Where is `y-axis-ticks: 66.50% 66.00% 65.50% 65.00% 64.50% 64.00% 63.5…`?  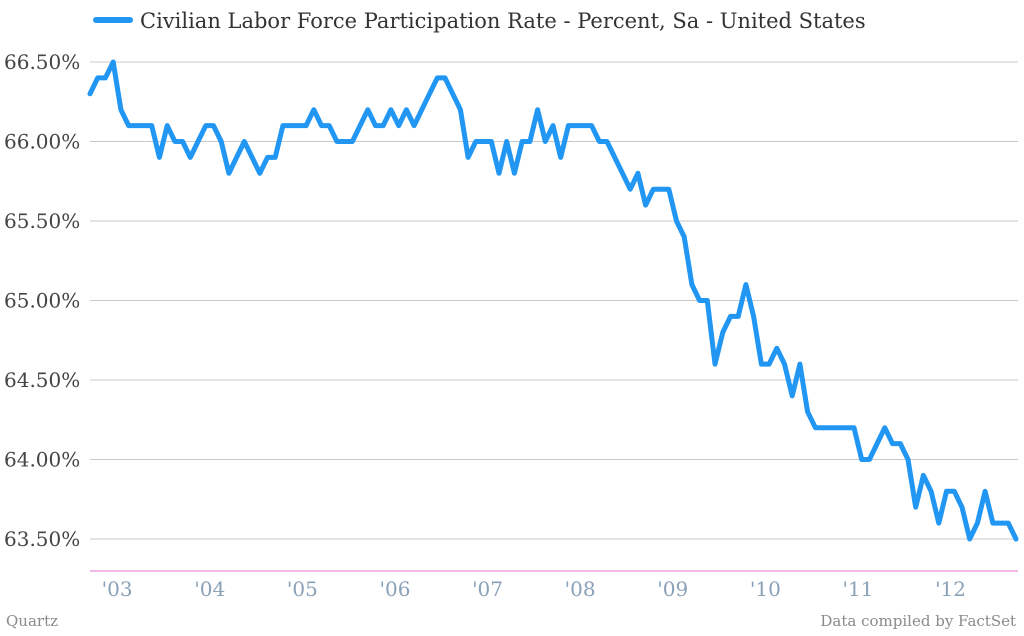 y-axis-ticks: 66.50% 66.00% 65.50% 65.00% 64.50% 64.00% 63.5… is located at coordinates (42, 300).